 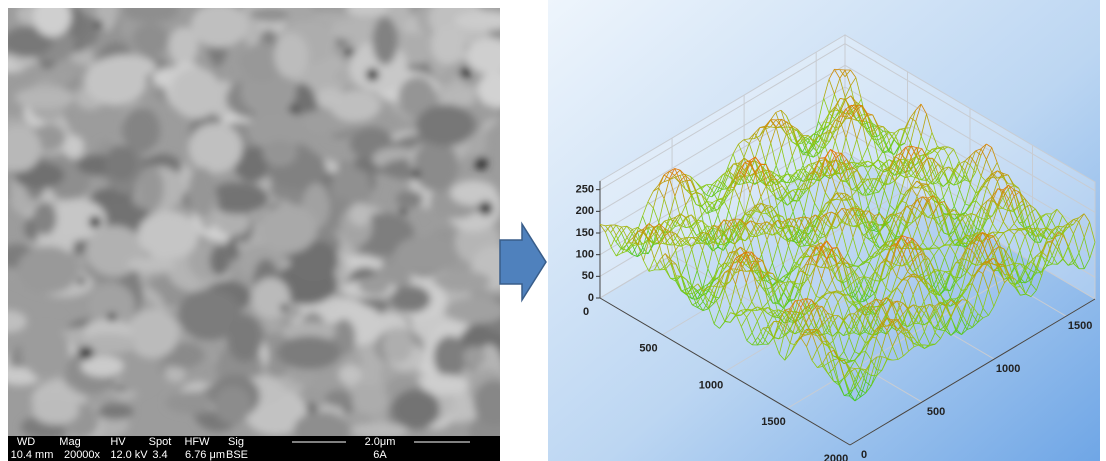 I want to click on pore, so click(x=349, y=52).